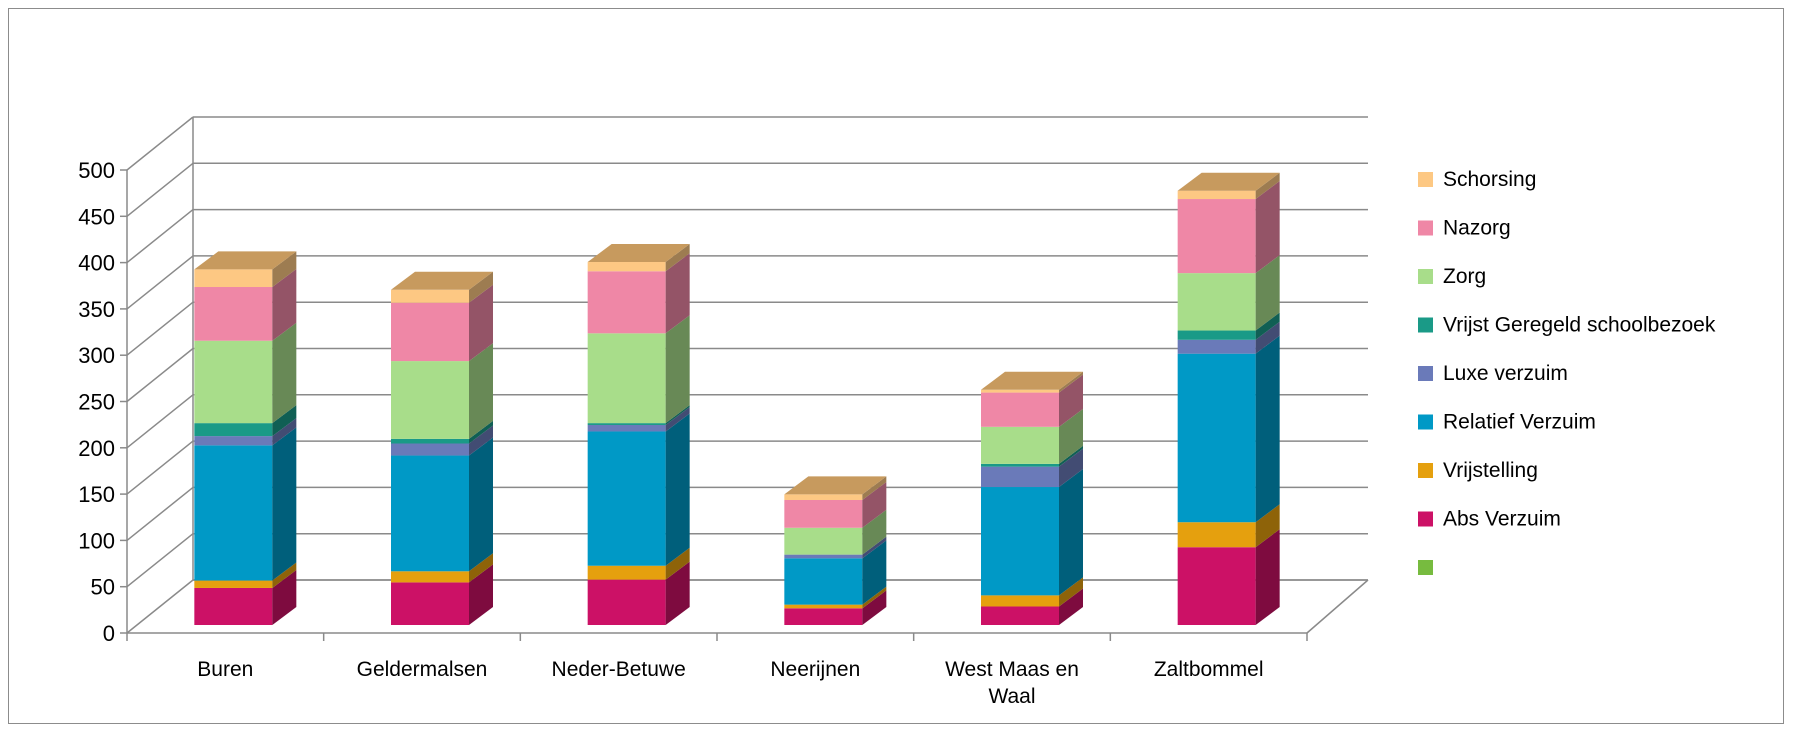 The height and width of the screenshot is (732, 1794). Describe the element at coordinates (638, 419) in the screenshot. I see `bar-segment-neder-betuwe-luxe-verzuim` at that location.